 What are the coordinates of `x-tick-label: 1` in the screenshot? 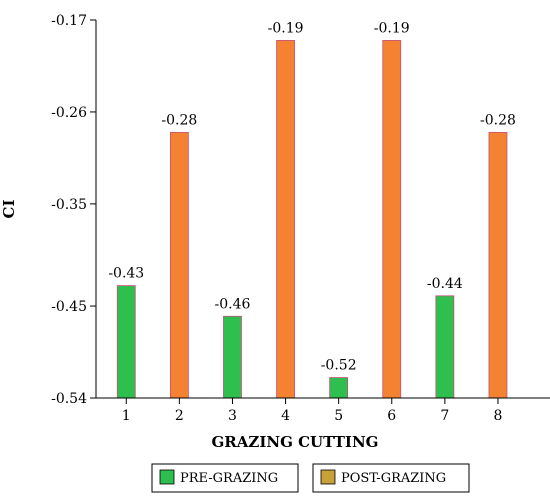 It's located at (126, 416).